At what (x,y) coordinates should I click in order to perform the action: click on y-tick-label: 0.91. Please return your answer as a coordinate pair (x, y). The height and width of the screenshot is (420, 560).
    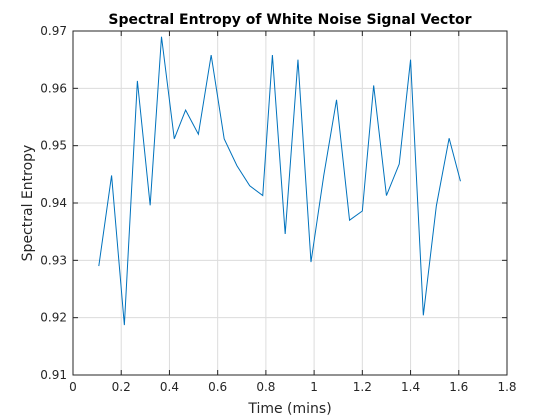
    Looking at the image, I should click on (53, 375).